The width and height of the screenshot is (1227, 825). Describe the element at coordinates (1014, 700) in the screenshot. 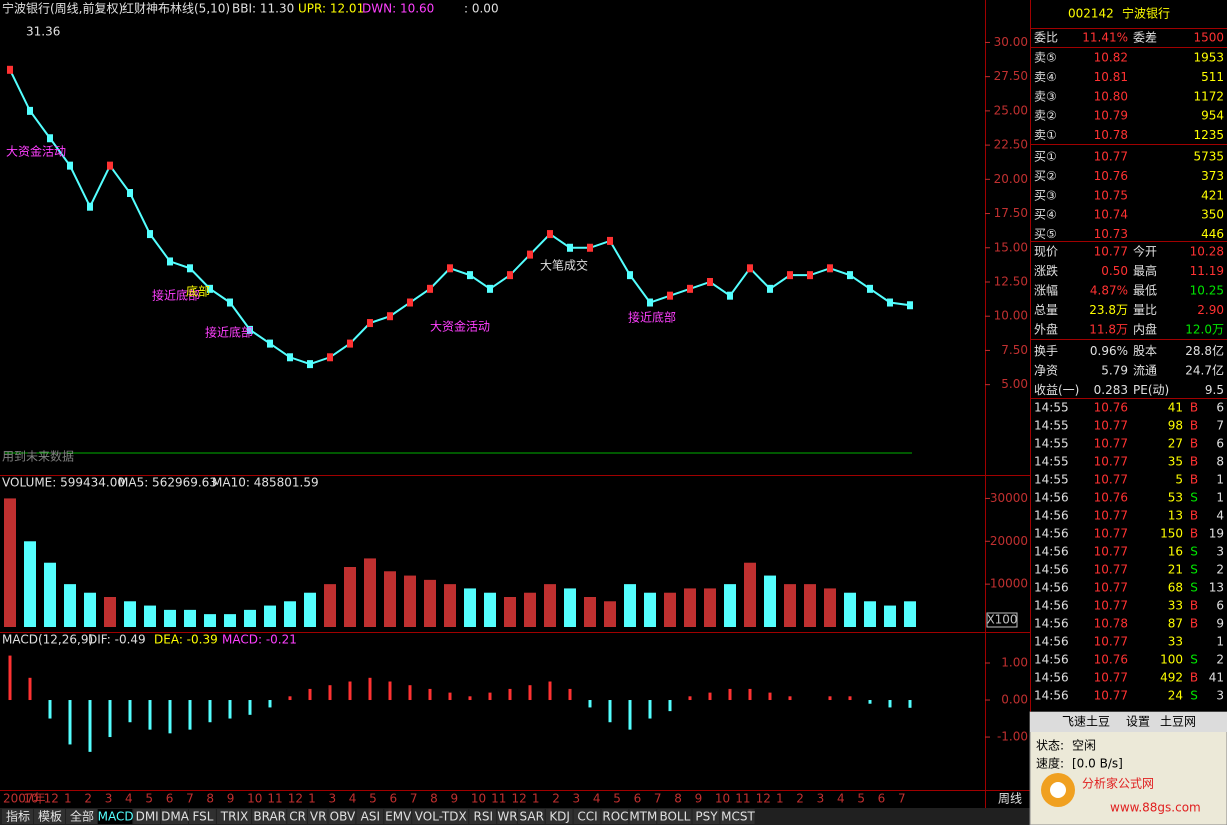

I see `y-tick-label: 0.00` at that location.